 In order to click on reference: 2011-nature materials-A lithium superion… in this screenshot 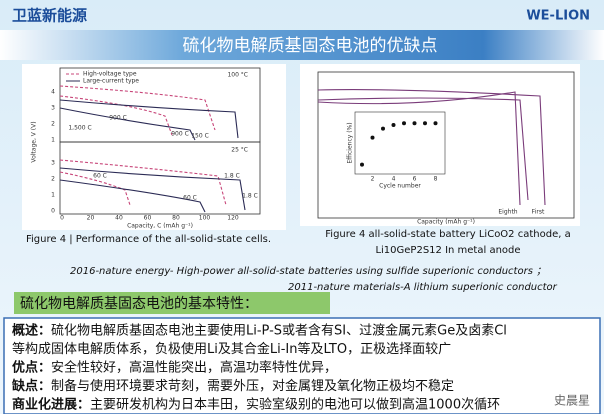, I will do `click(423, 287)`.